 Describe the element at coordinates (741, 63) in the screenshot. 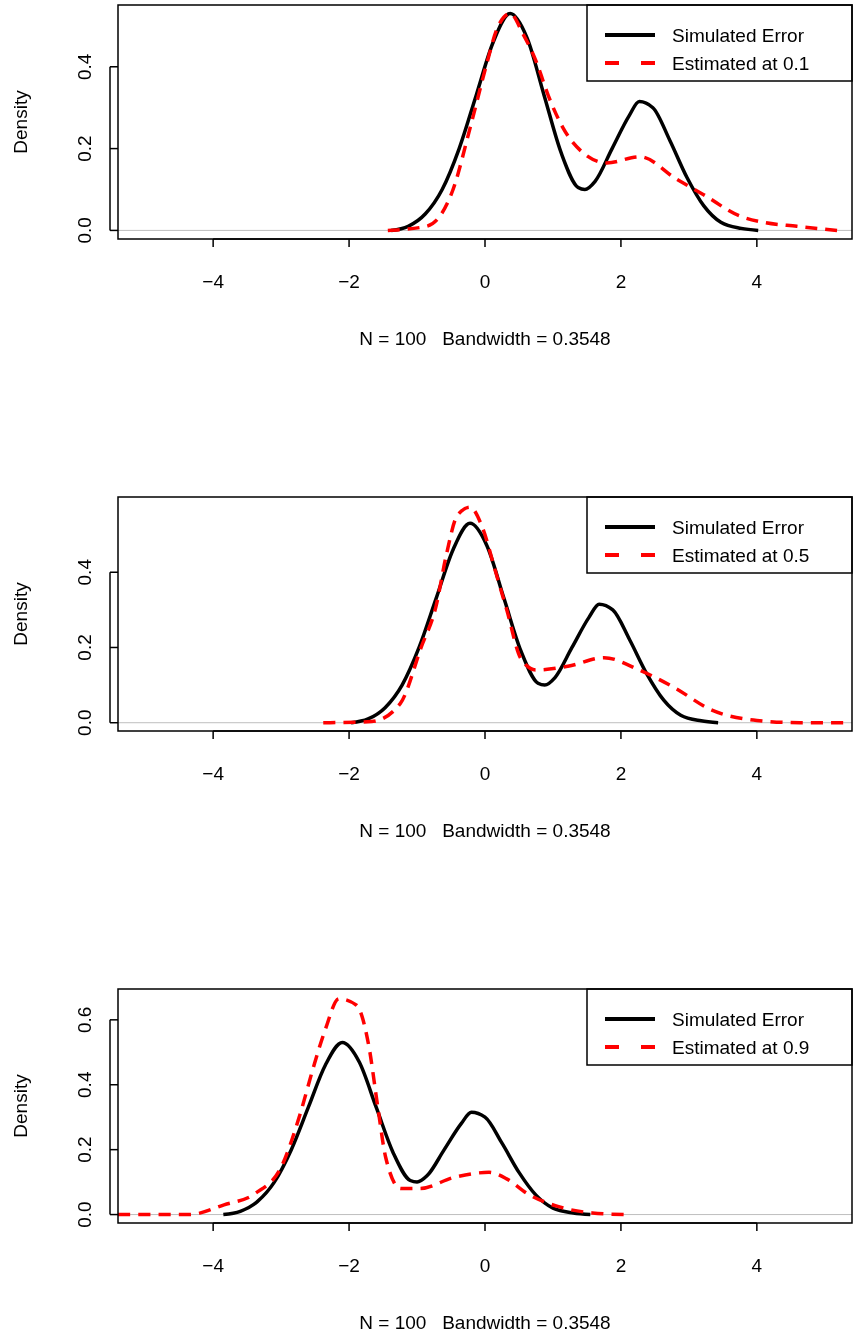

I see `legend-label: Estimated at 0.1` at that location.